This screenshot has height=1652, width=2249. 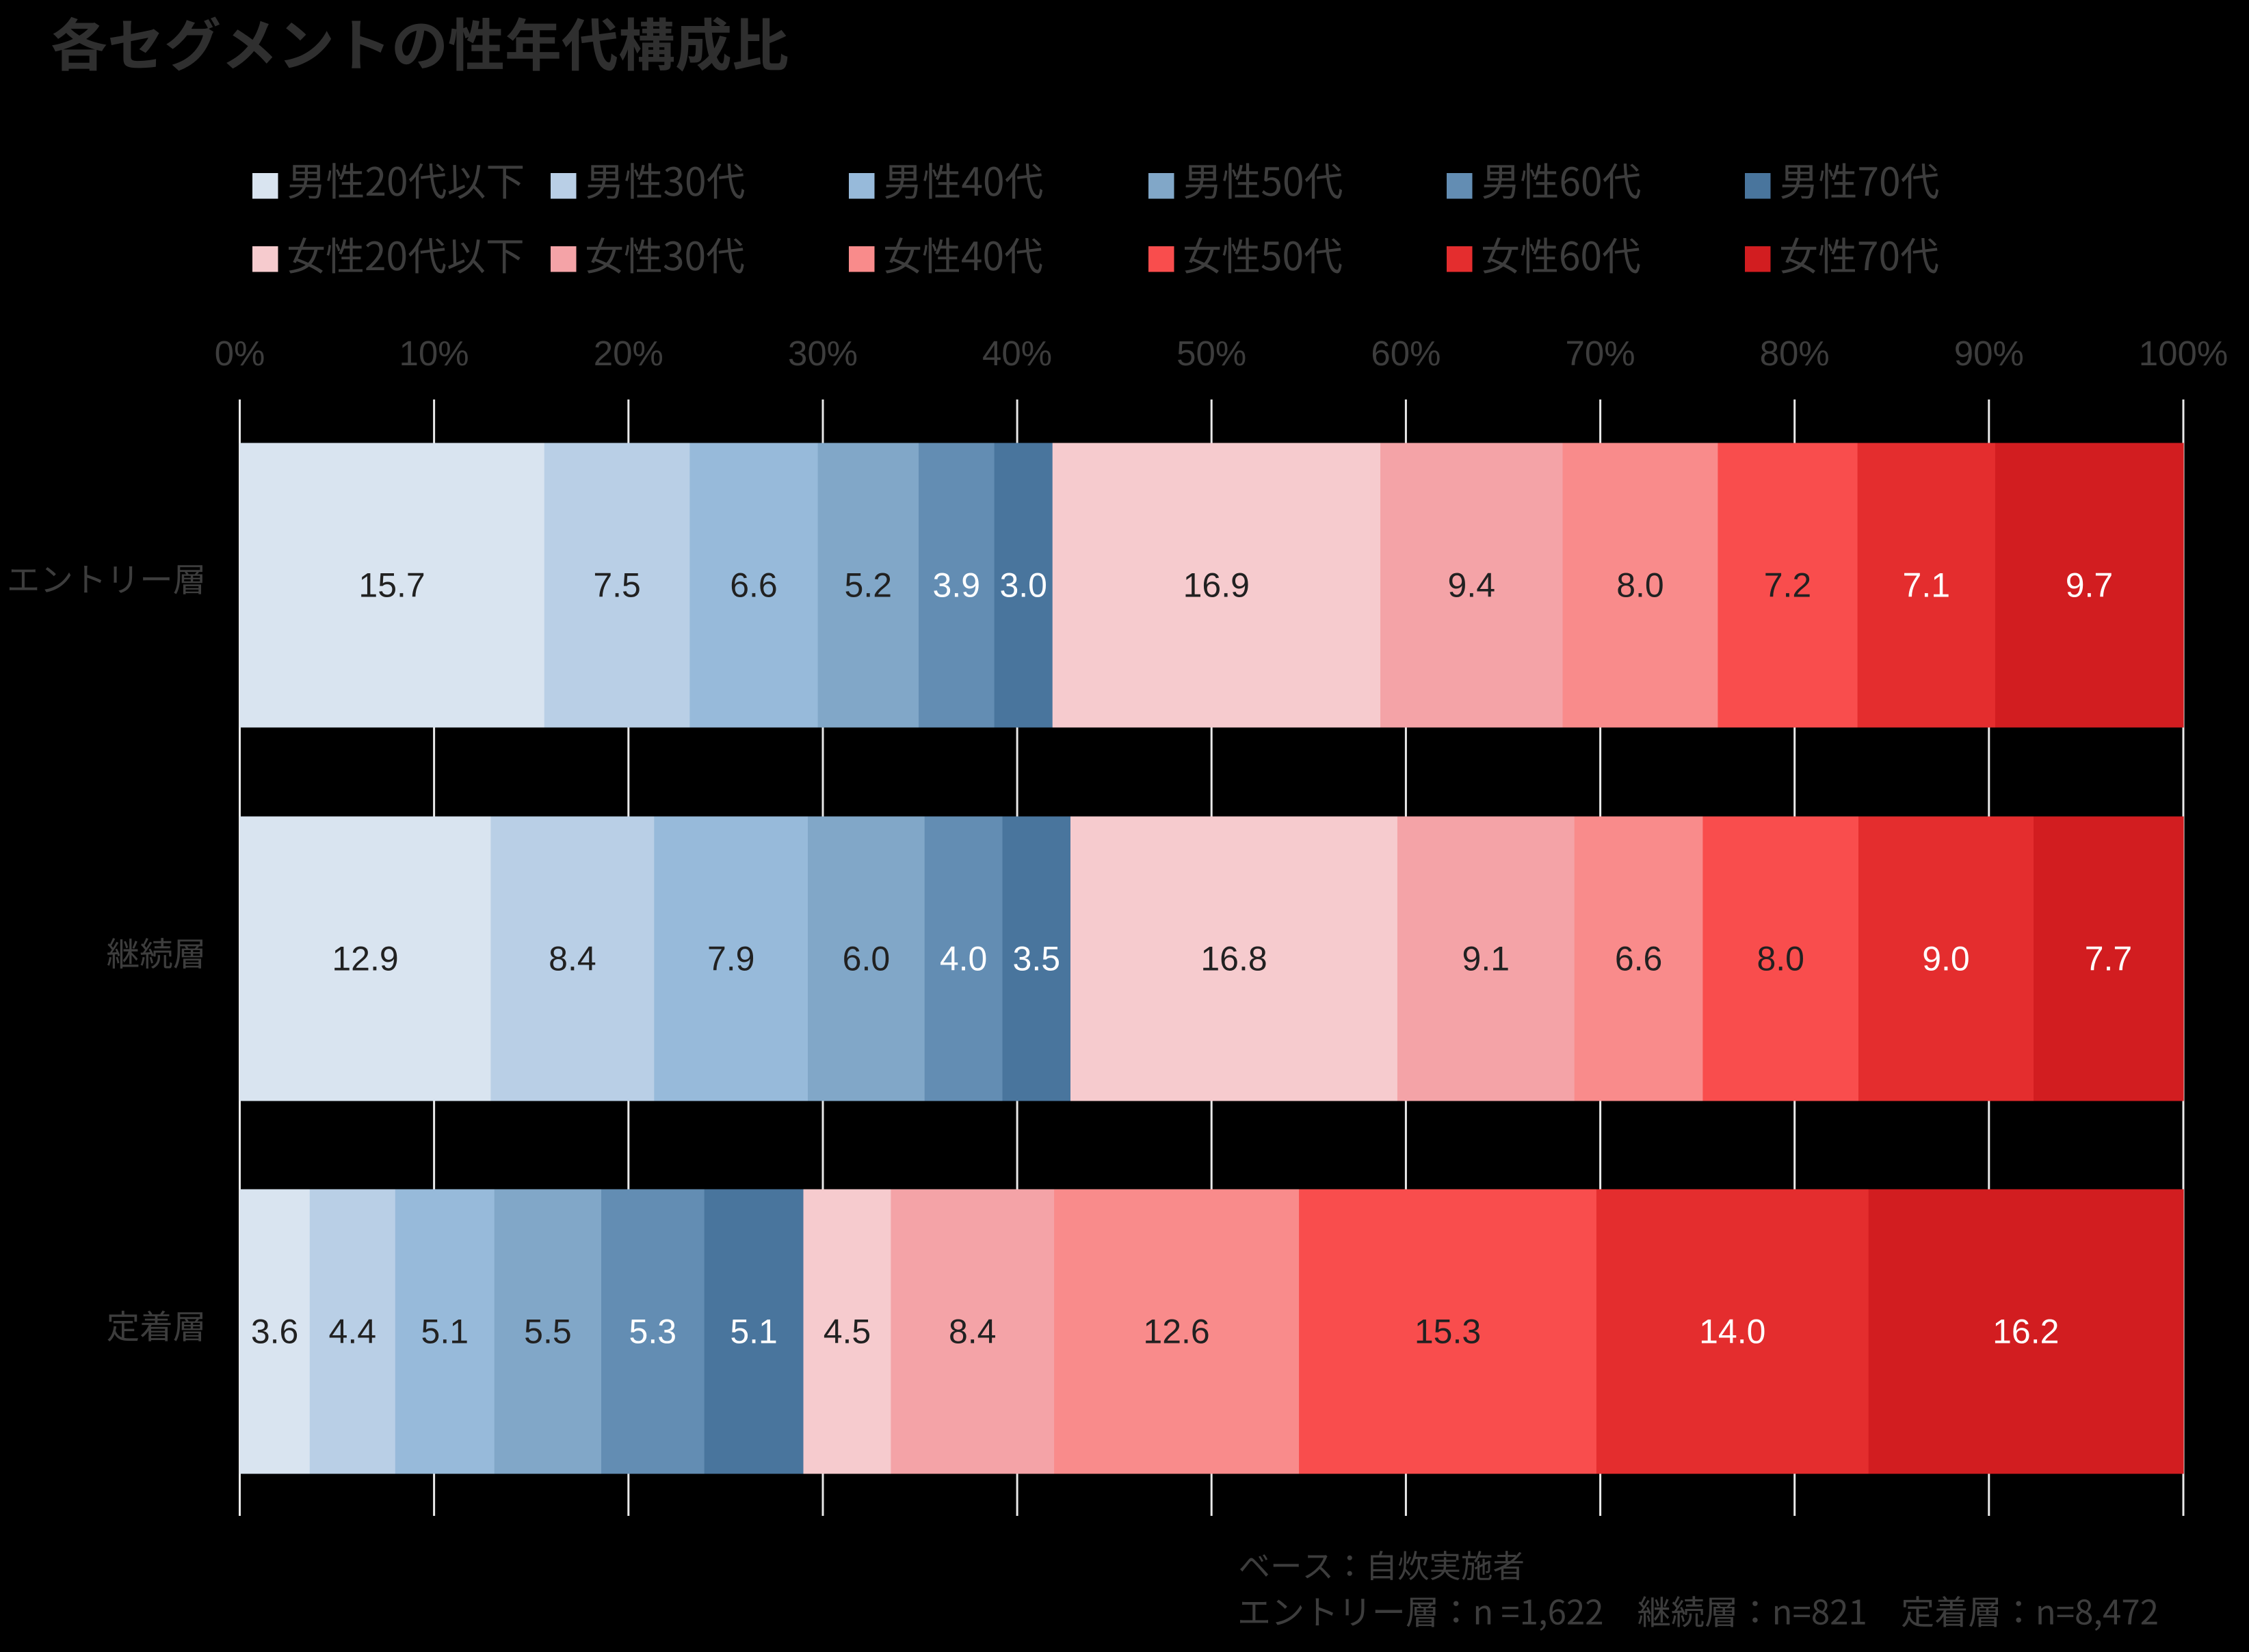 I want to click on svg-text: 70%, so click(x=1600, y=353).